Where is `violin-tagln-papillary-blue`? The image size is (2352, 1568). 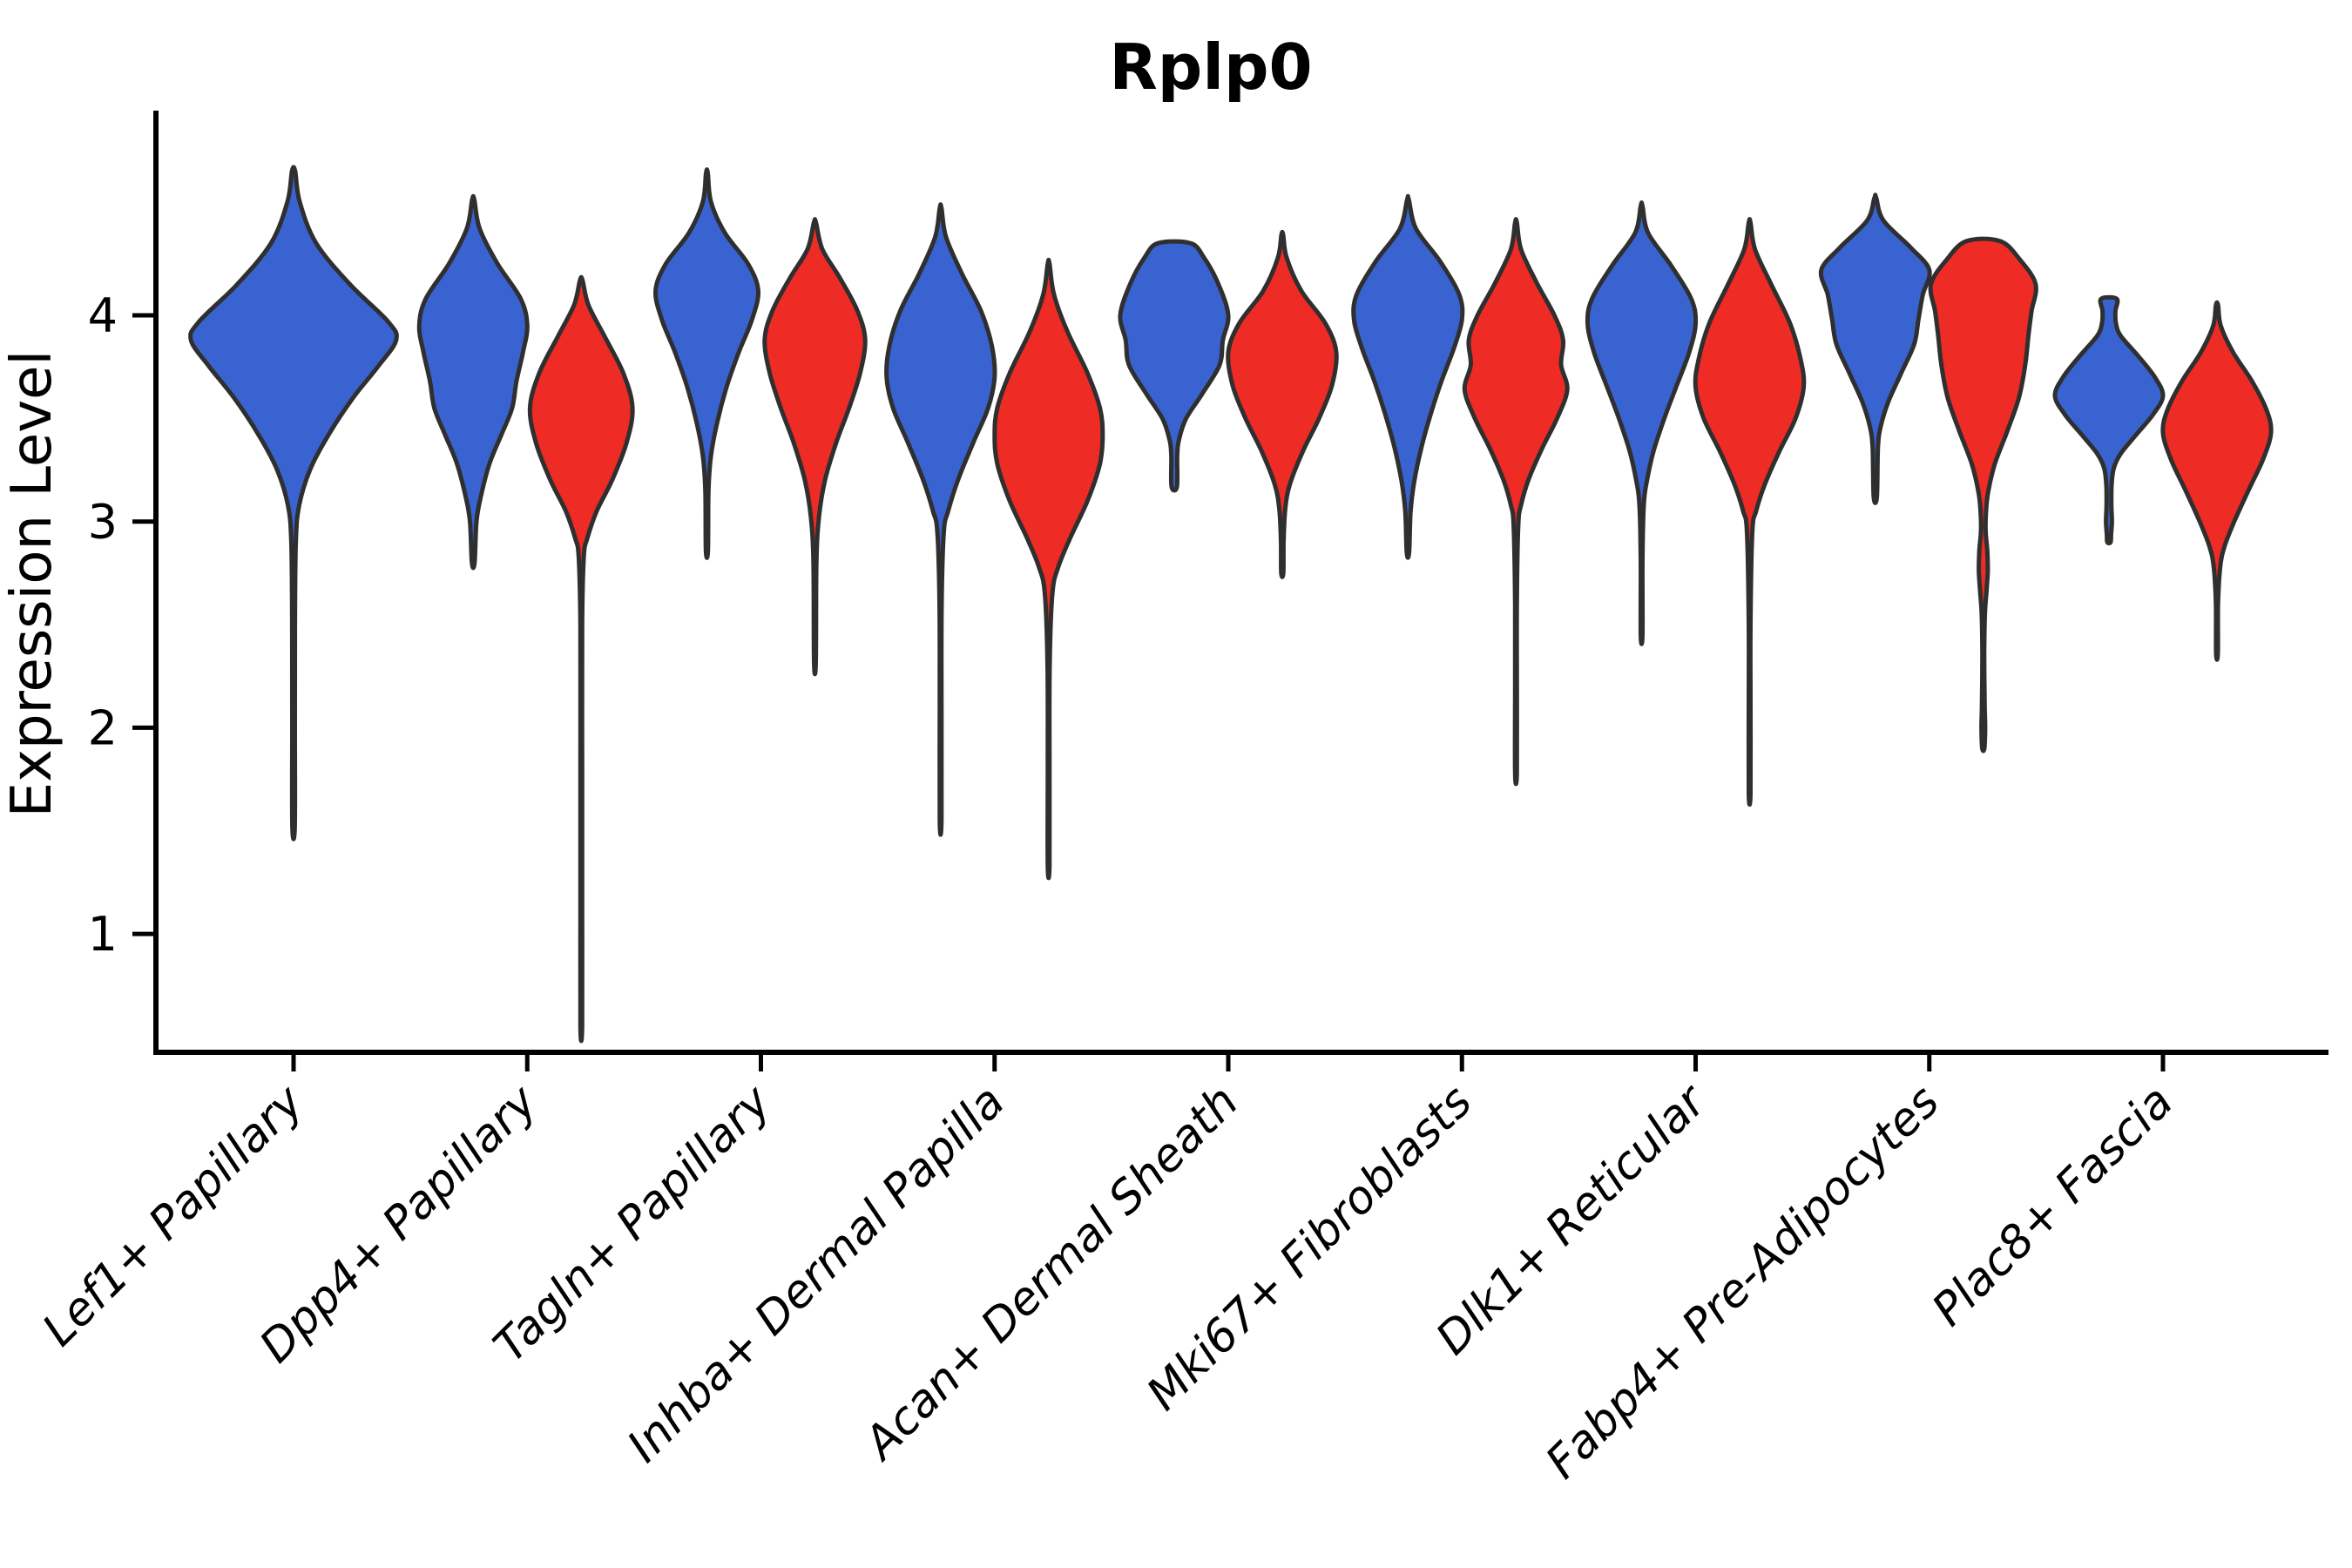
violin-tagln-papillary-blue is located at coordinates (706, 363).